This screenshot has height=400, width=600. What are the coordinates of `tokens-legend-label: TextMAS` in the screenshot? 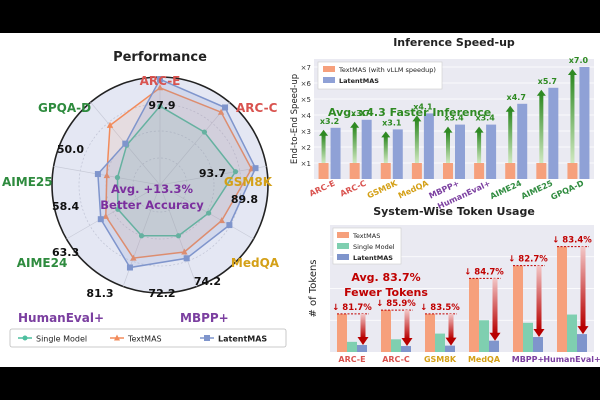 It's located at (366, 236).